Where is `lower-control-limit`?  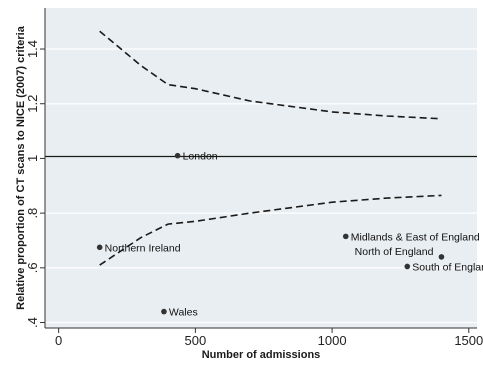 lower-control-limit is located at coordinates (270, 230).